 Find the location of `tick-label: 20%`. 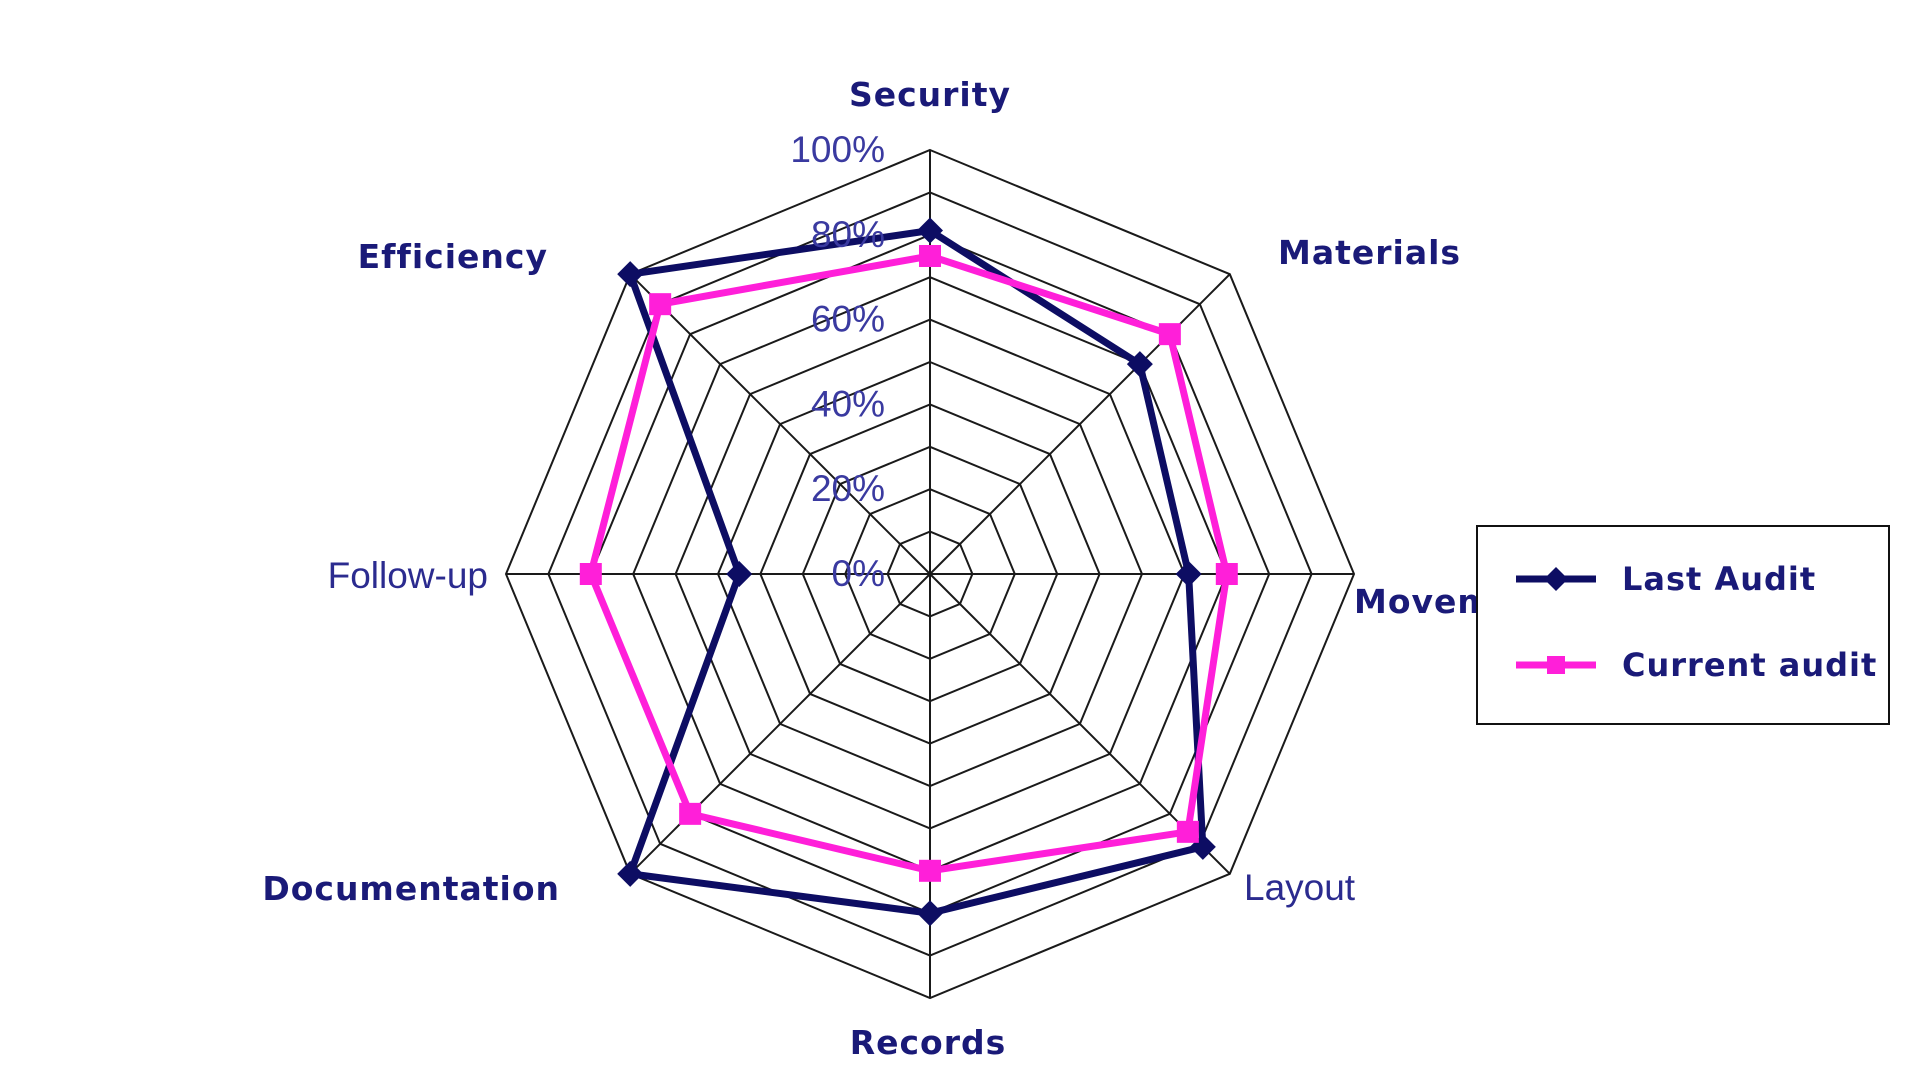

tick-label: 20% is located at coordinates (848, 488).